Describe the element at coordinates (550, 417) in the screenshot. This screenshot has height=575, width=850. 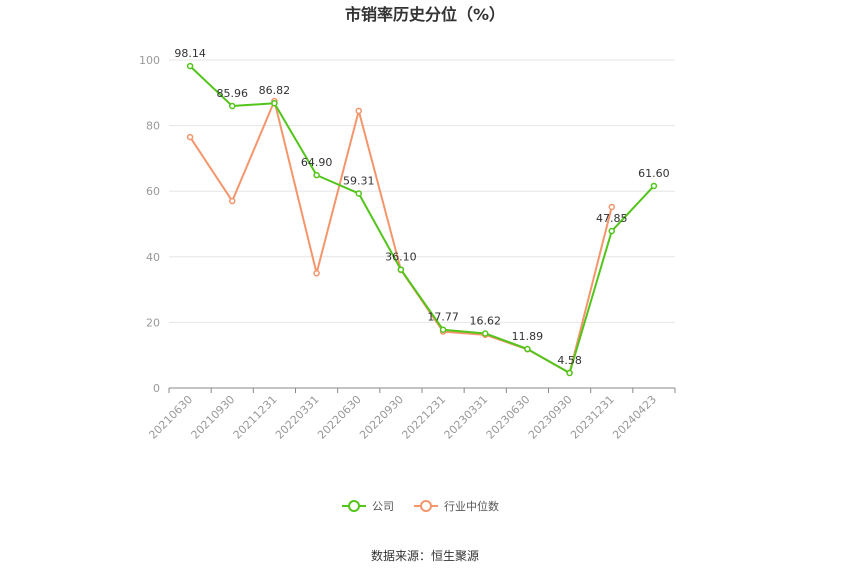
I see `x-tick-label: 20230930` at that location.